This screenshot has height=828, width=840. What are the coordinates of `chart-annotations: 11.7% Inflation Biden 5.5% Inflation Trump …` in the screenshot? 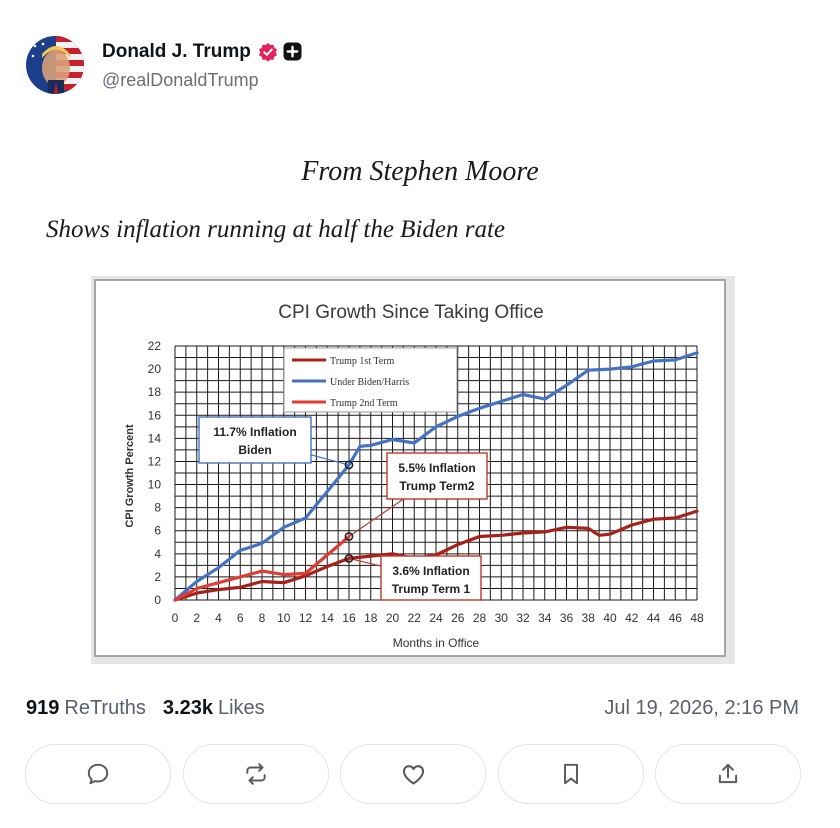 It's located at (343, 508).